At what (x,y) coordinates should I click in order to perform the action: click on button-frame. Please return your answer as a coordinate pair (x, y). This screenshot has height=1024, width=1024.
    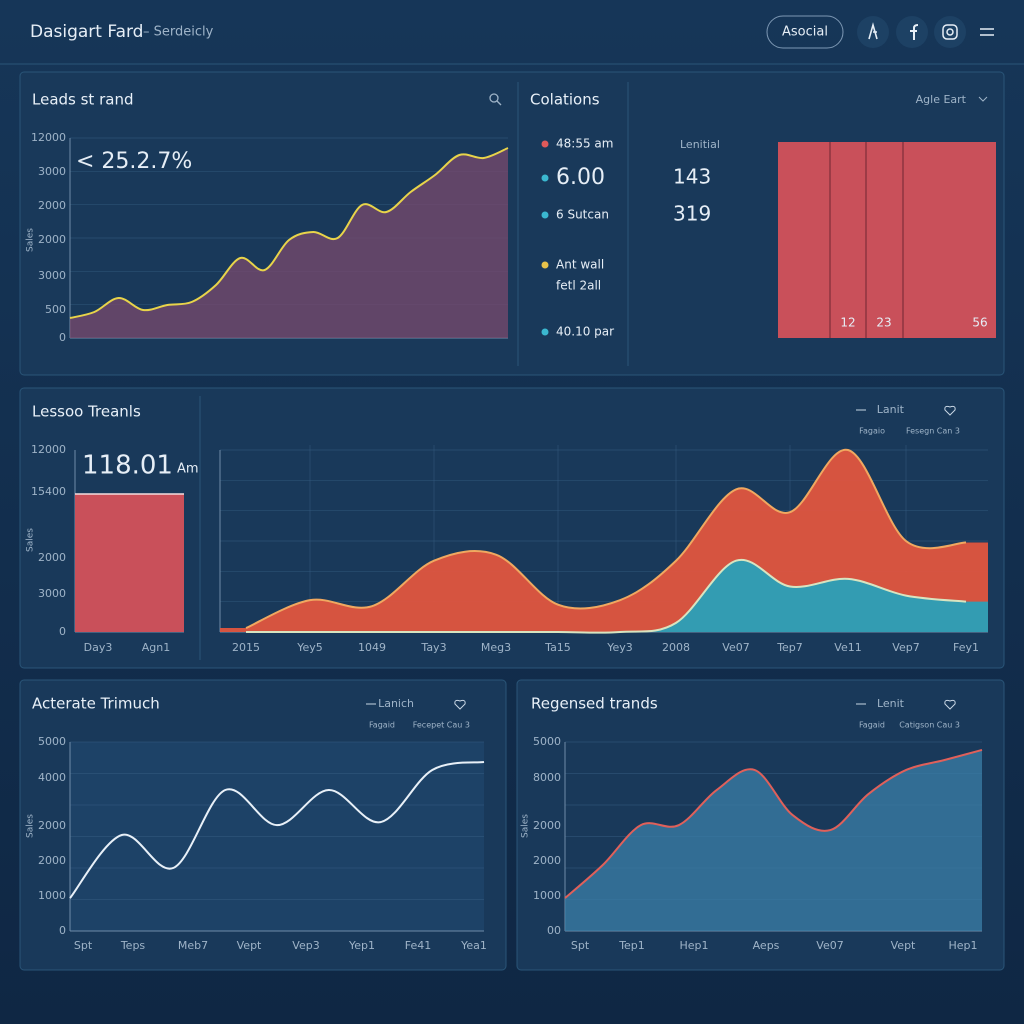
    Looking at the image, I should click on (805, 32).